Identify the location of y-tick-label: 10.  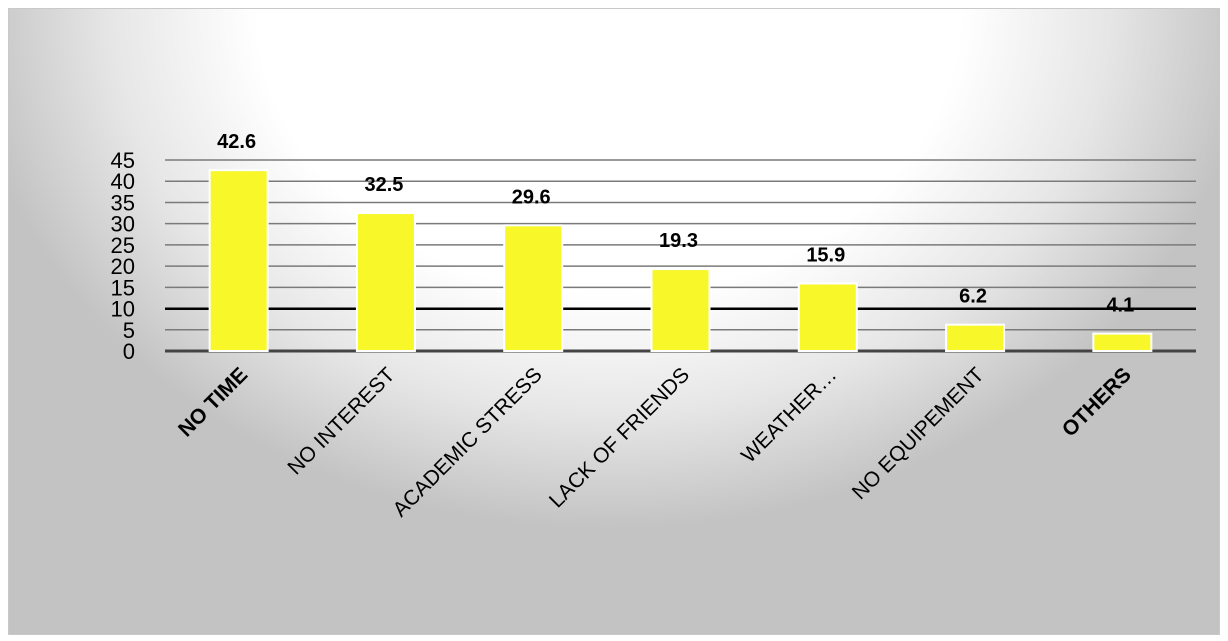
(123, 309).